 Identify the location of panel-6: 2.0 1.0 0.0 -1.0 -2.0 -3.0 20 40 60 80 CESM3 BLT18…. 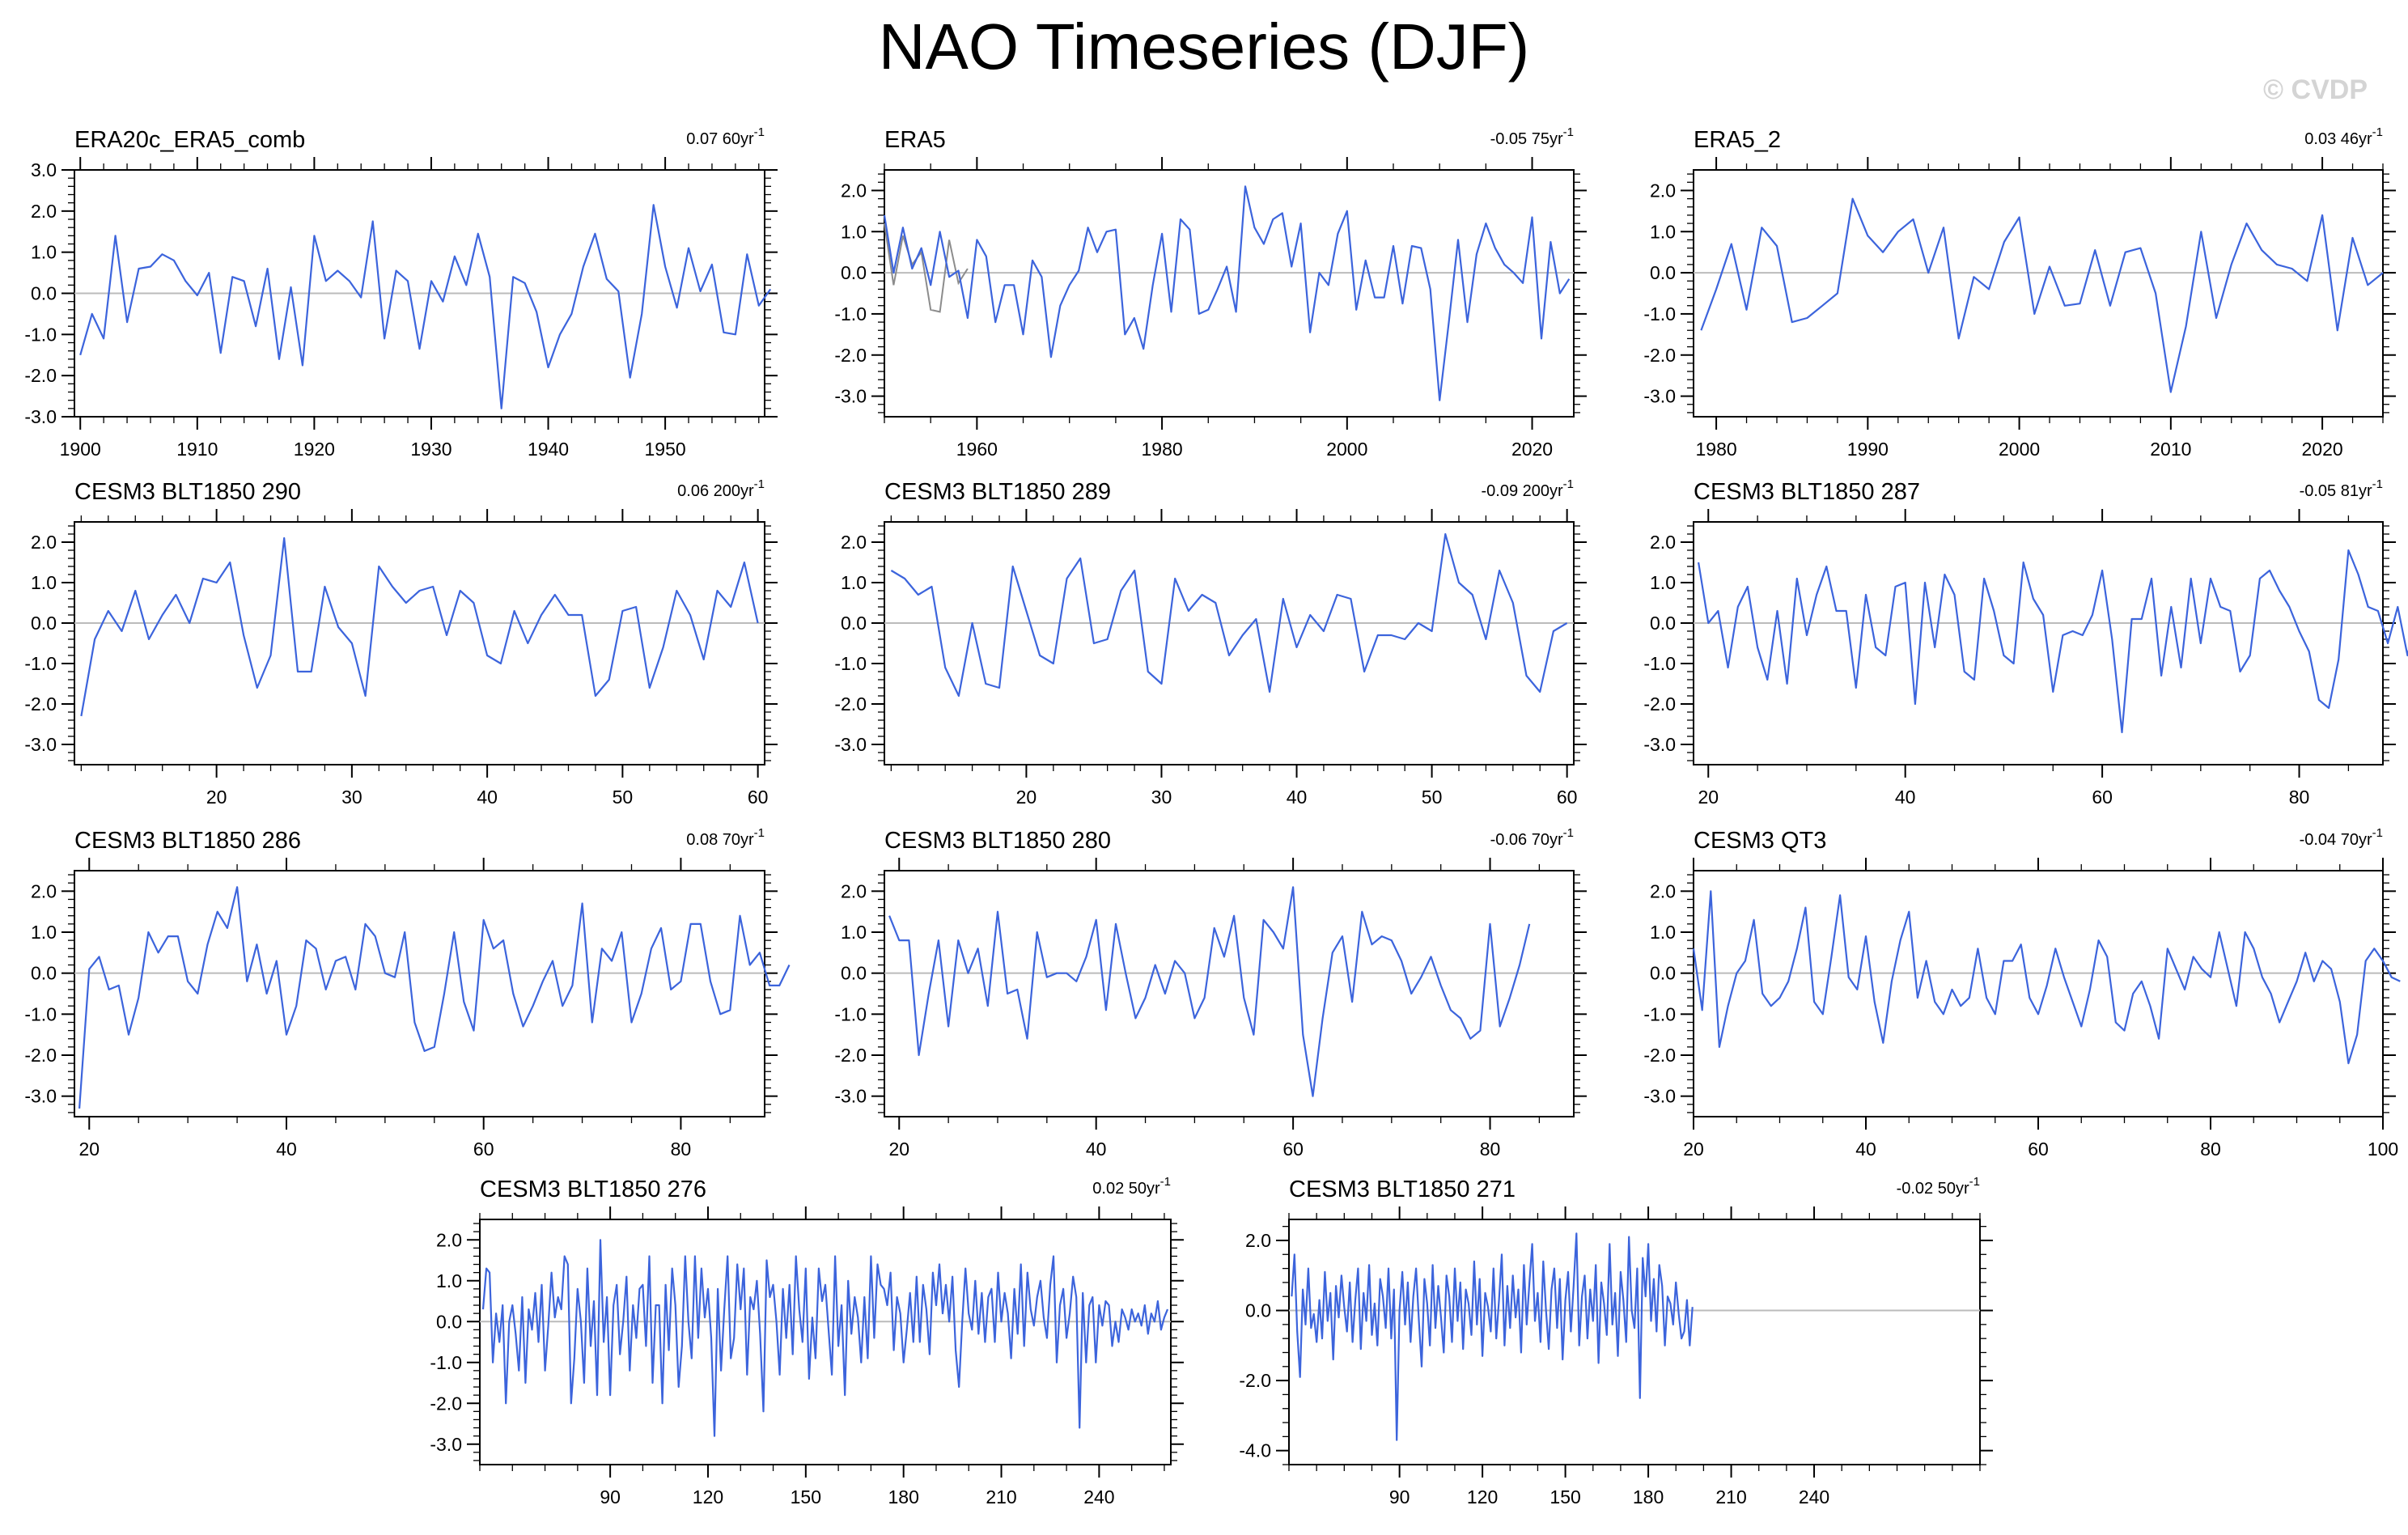
(2025, 642).